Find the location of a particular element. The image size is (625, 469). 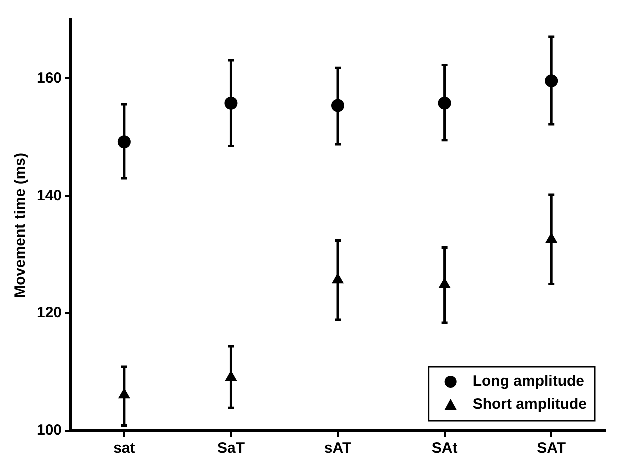

legend-label: Long amplitude is located at coordinates (528, 381).